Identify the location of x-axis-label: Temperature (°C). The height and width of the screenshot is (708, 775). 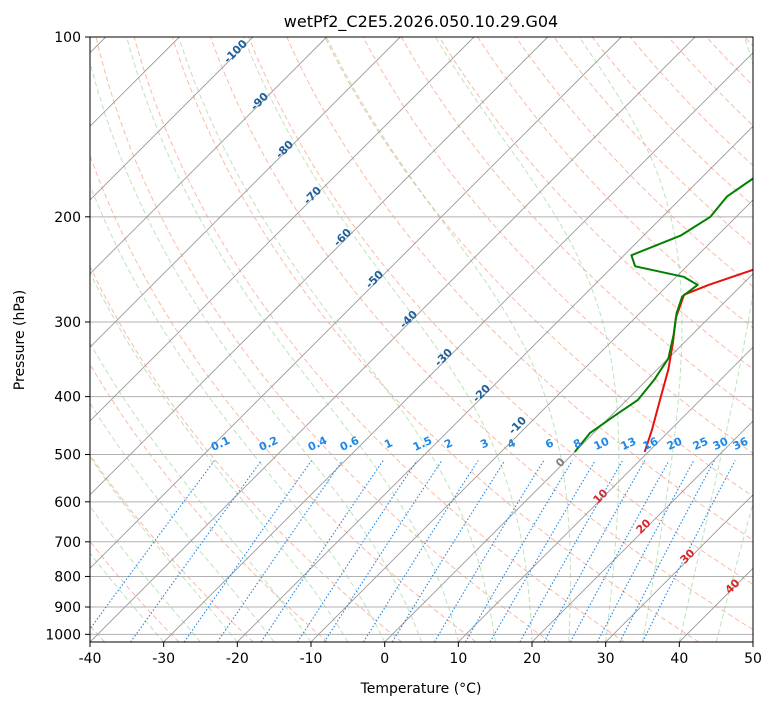
(421, 689).